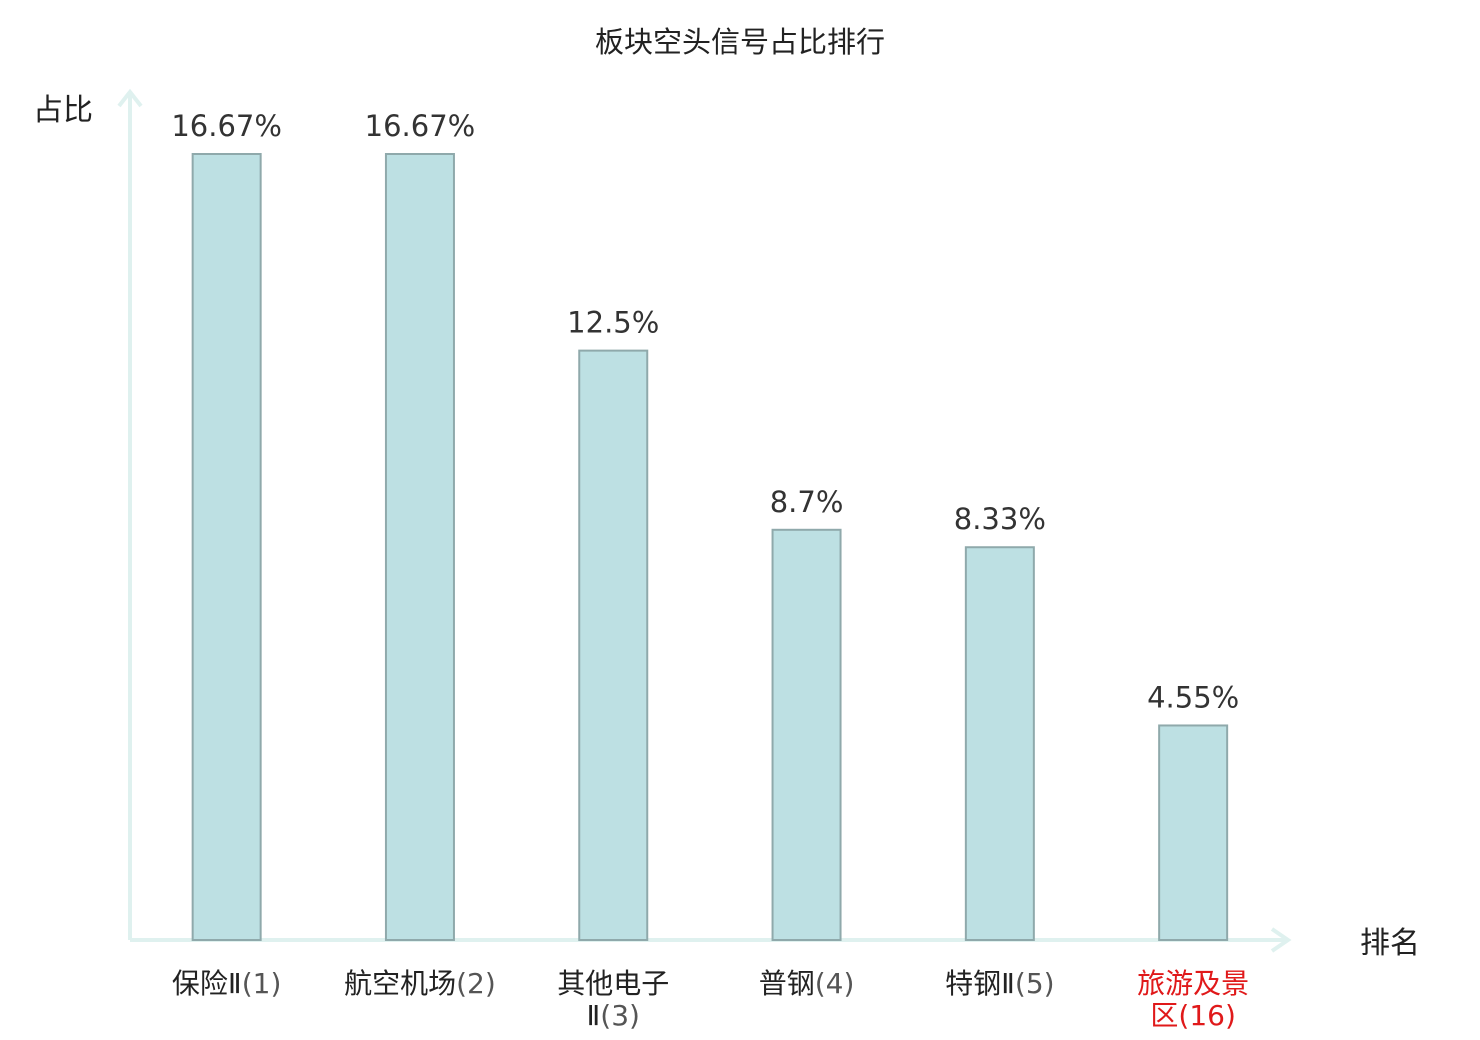  What do you see at coordinates (711, 940) in the screenshot?
I see `x-axis` at bounding box center [711, 940].